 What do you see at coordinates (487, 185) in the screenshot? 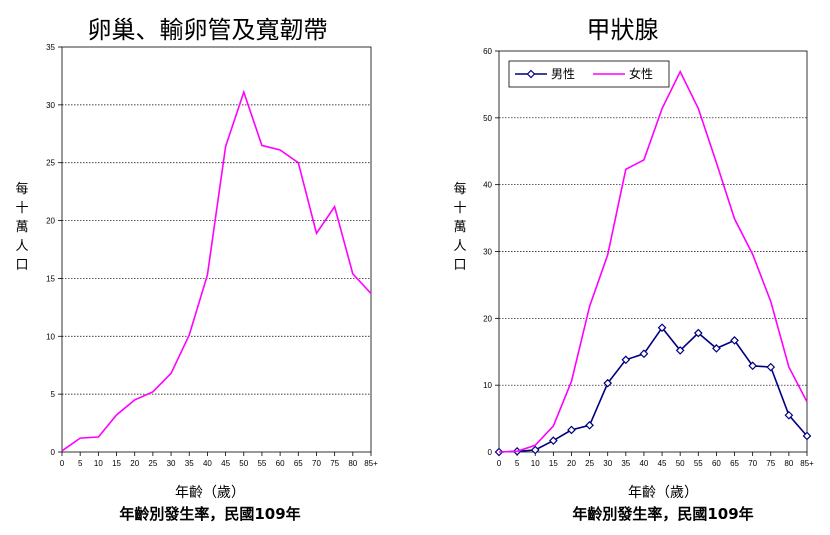
I see `y-tick-label: 40` at bounding box center [487, 185].